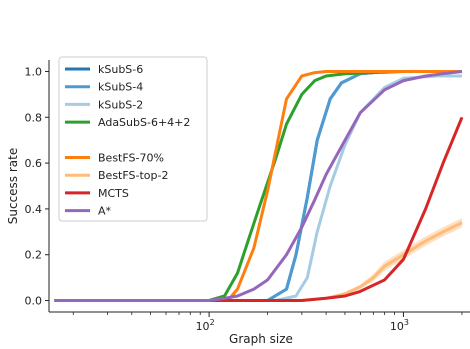 This screenshot has width=470, height=349. What do you see at coordinates (133, 175) in the screenshot?
I see `legend-label-bestfs-top-2: BestFS-top-2` at bounding box center [133, 175].